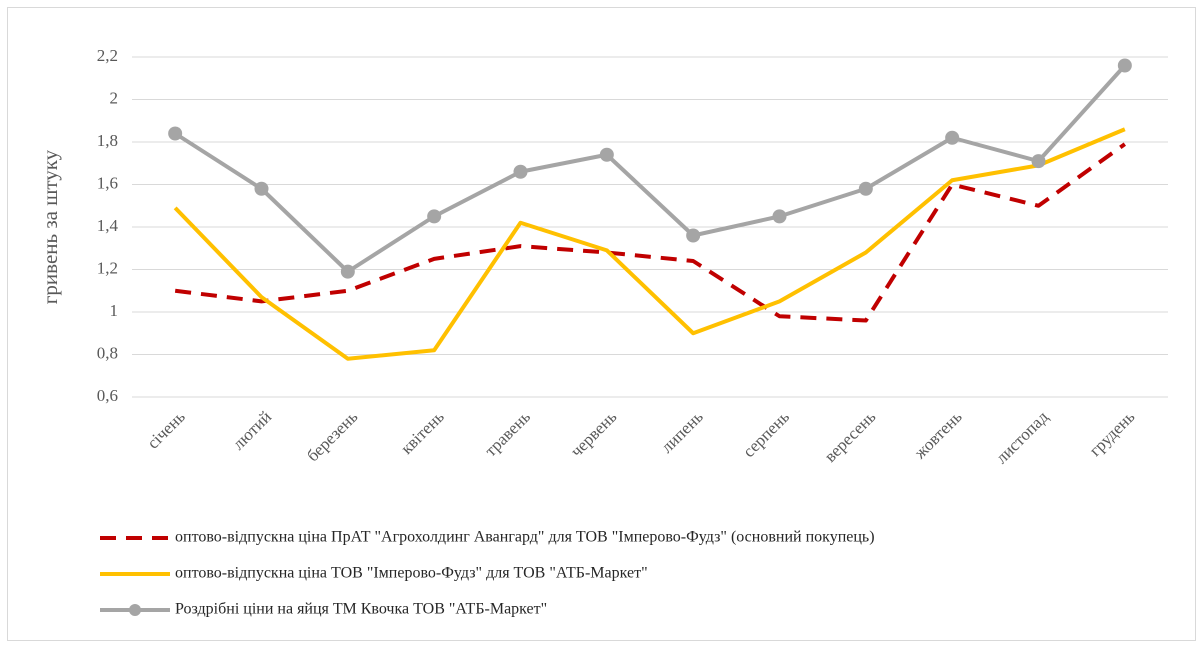  Describe the element at coordinates (107, 55) in the screenshot. I see `y-tick-label: 2,2` at that location.